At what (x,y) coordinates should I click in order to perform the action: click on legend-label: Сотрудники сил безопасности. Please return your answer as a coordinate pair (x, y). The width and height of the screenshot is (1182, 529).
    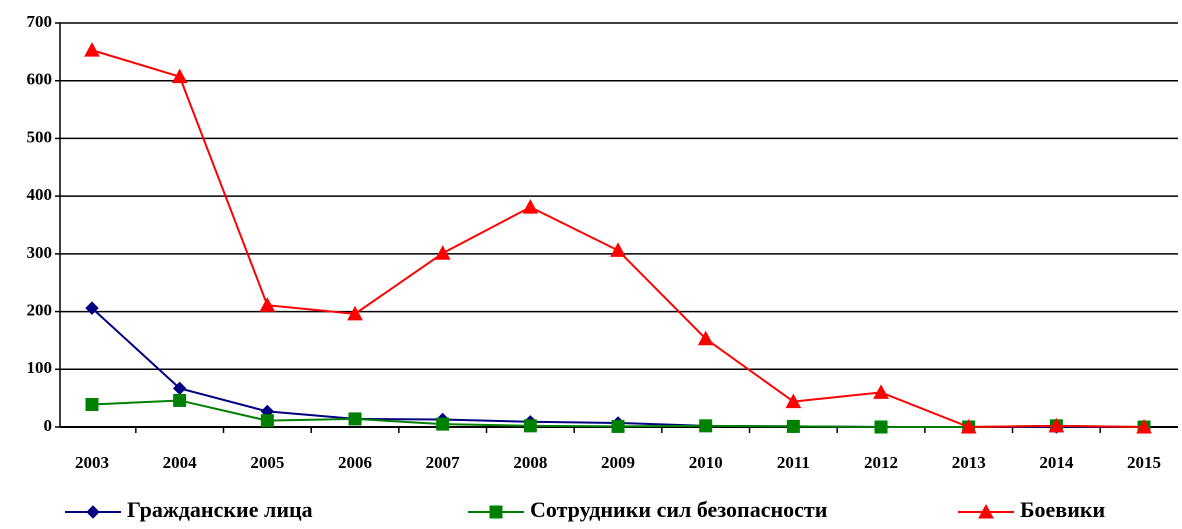
    Looking at the image, I should click on (679, 509).